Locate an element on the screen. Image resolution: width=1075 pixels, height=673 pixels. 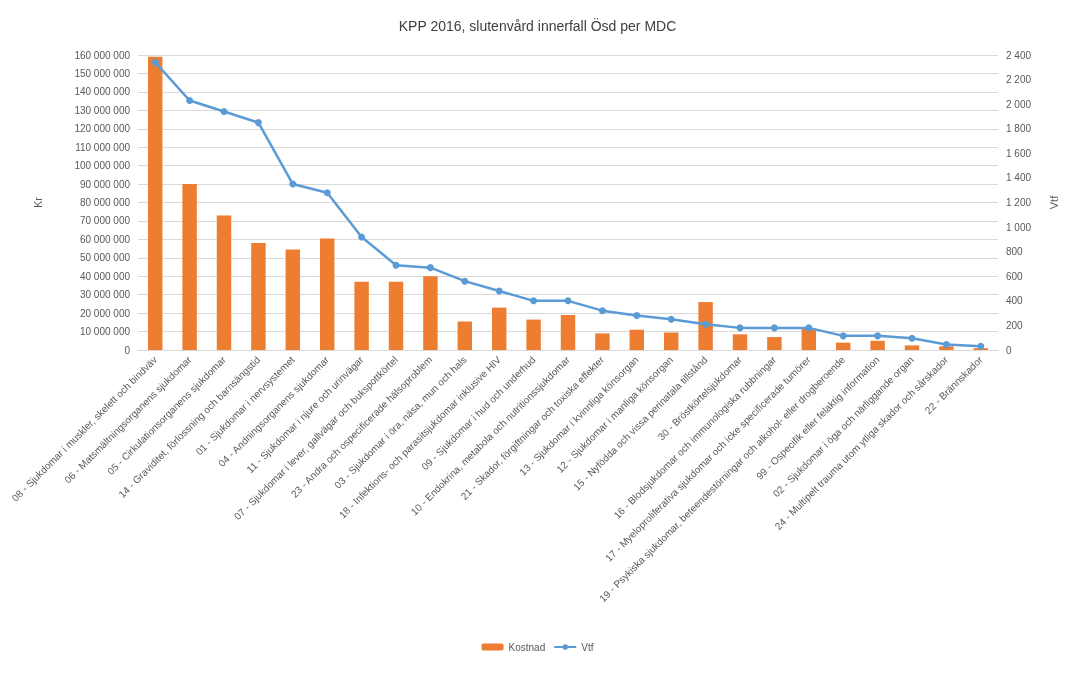
y2-tick-label: 1 800 is located at coordinates (1019, 129).